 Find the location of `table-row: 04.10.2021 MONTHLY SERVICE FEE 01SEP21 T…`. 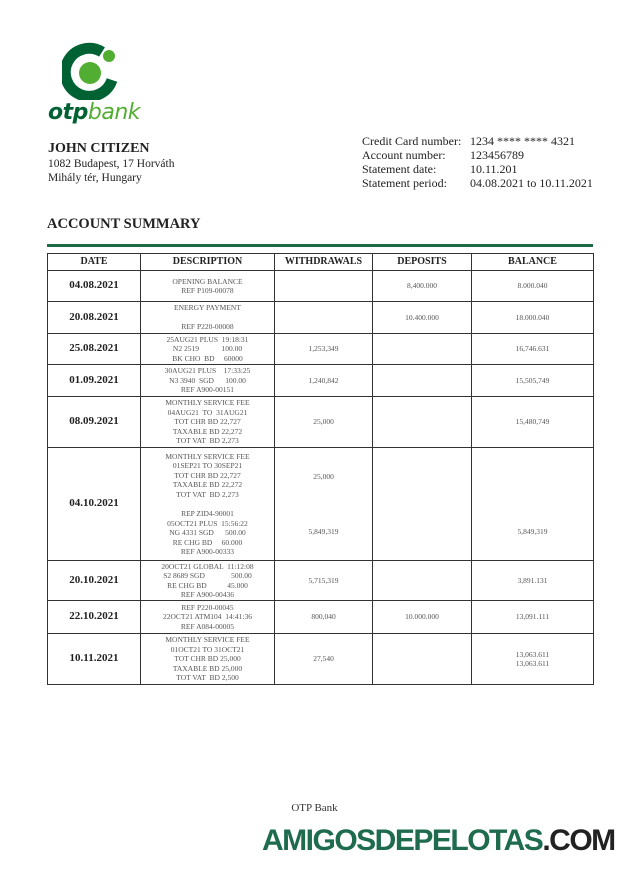

table-row: 04.10.2021 MONTHLY SERVICE FEE 01SEP21 T… is located at coordinates (320, 504).